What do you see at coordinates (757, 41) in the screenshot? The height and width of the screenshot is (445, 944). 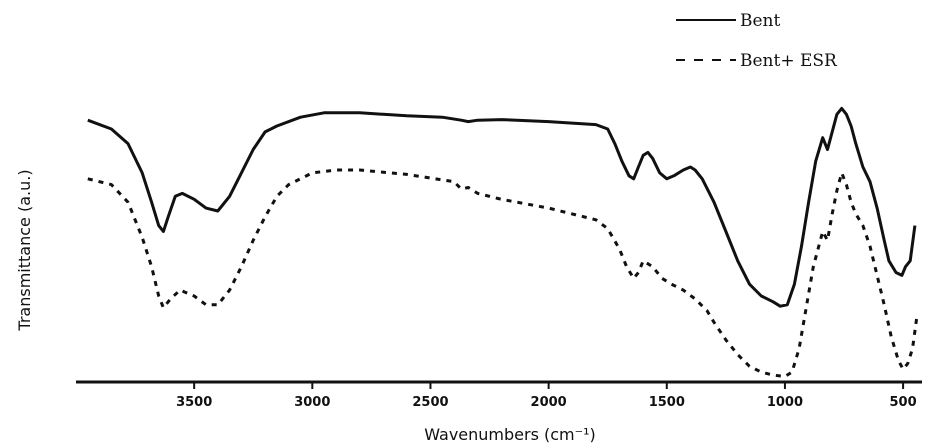 I see `legend: Bent Bent+ ESR` at bounding box center [757, 41].